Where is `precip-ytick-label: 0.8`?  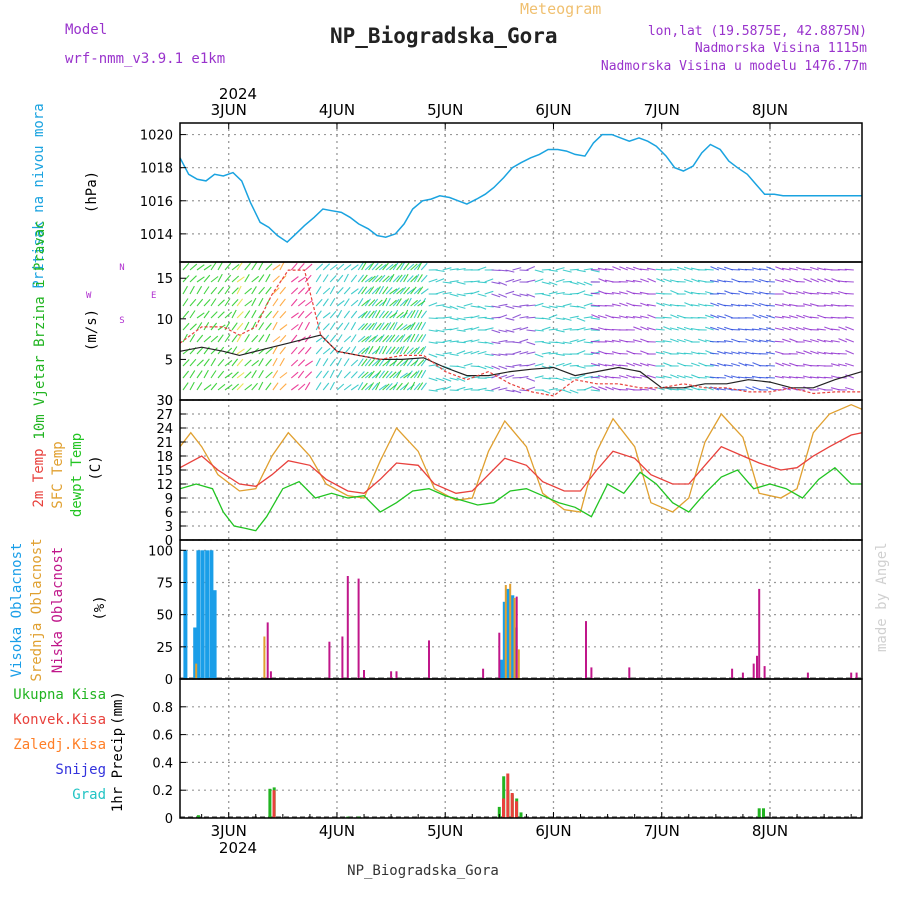
precip-ytick-label: 0.8 is located at coordinates (162, 708).